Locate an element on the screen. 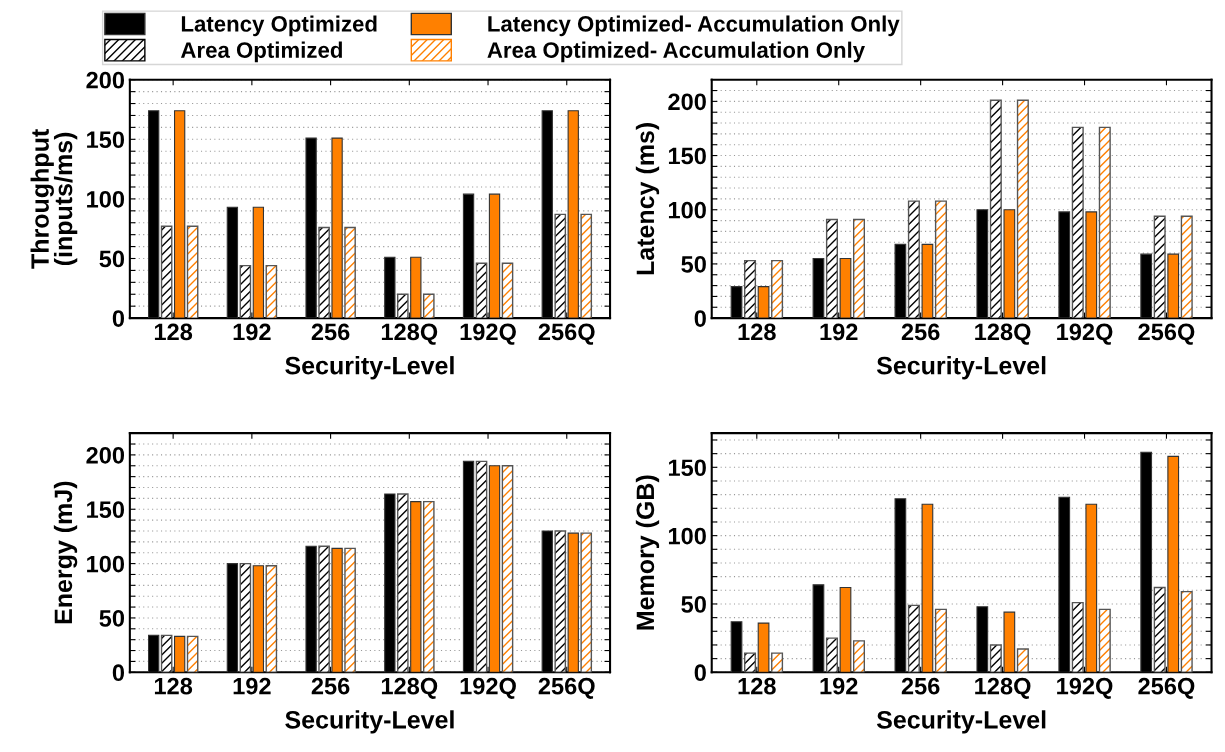  legend-label: Latency Optimized is located at coordinates (279, 26).